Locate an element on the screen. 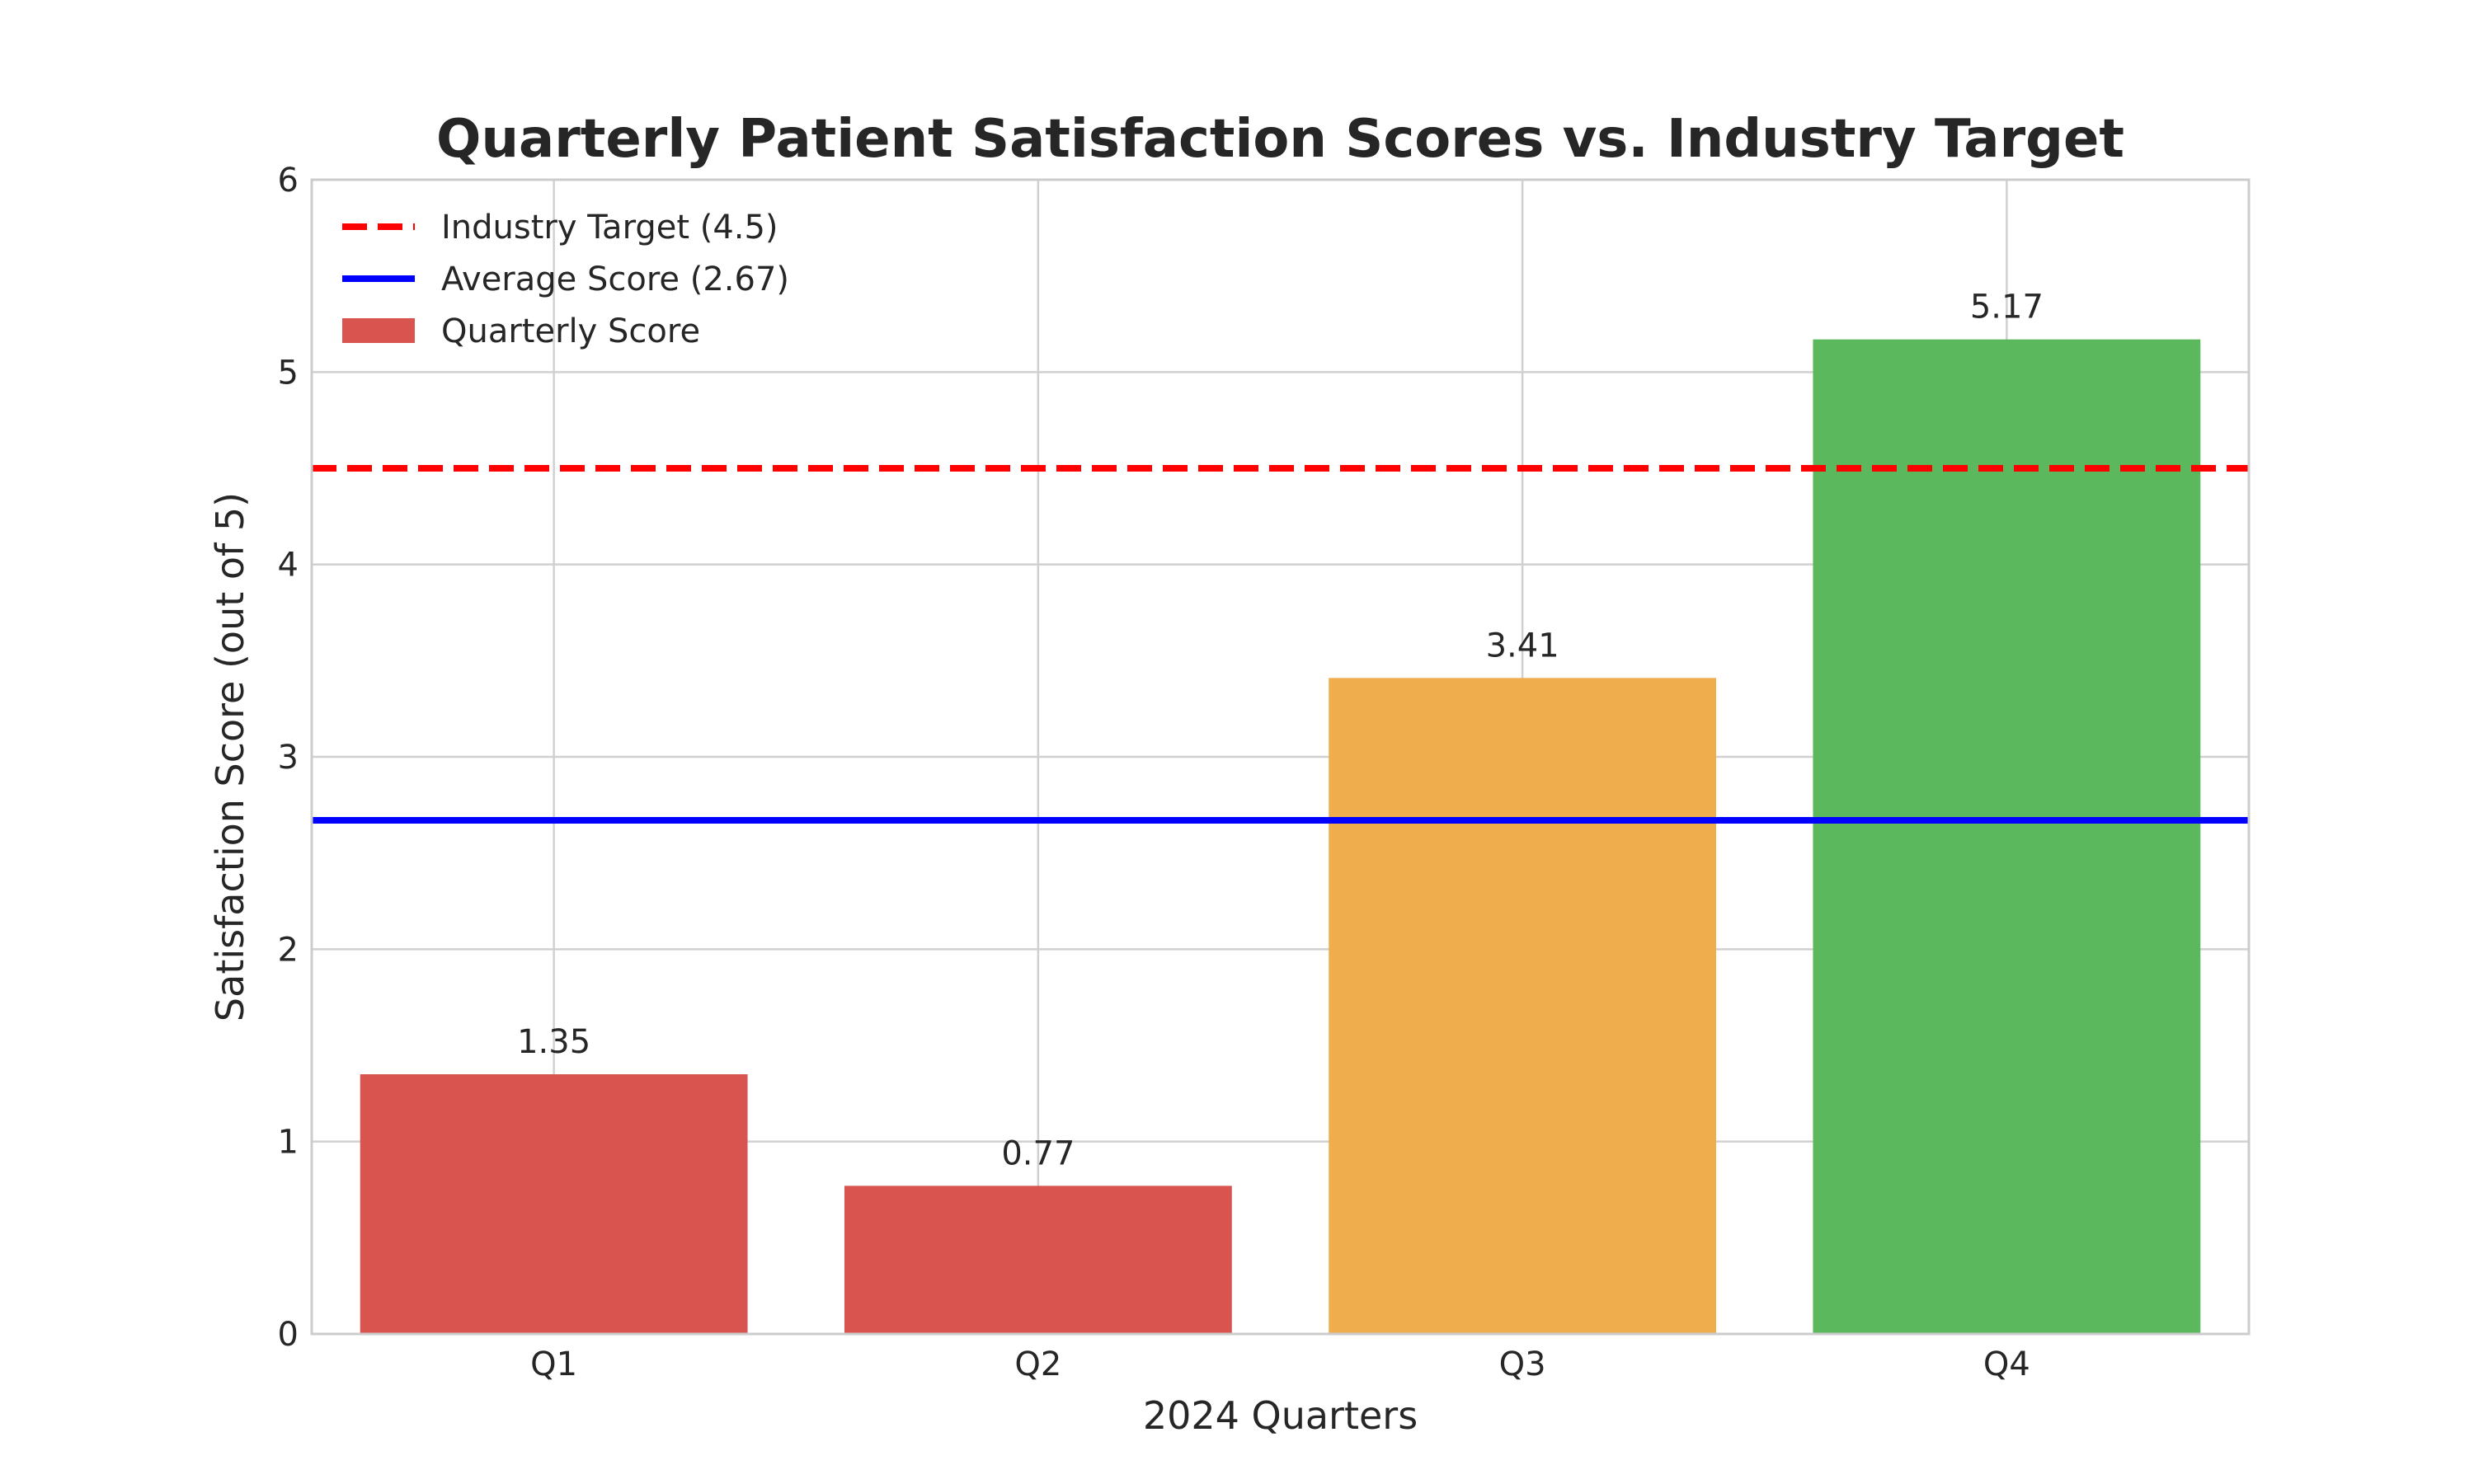 The height and width of the screenshot is (1484, 2474). x-tick-label: Q2 is located at coordinates (1037, 1364).